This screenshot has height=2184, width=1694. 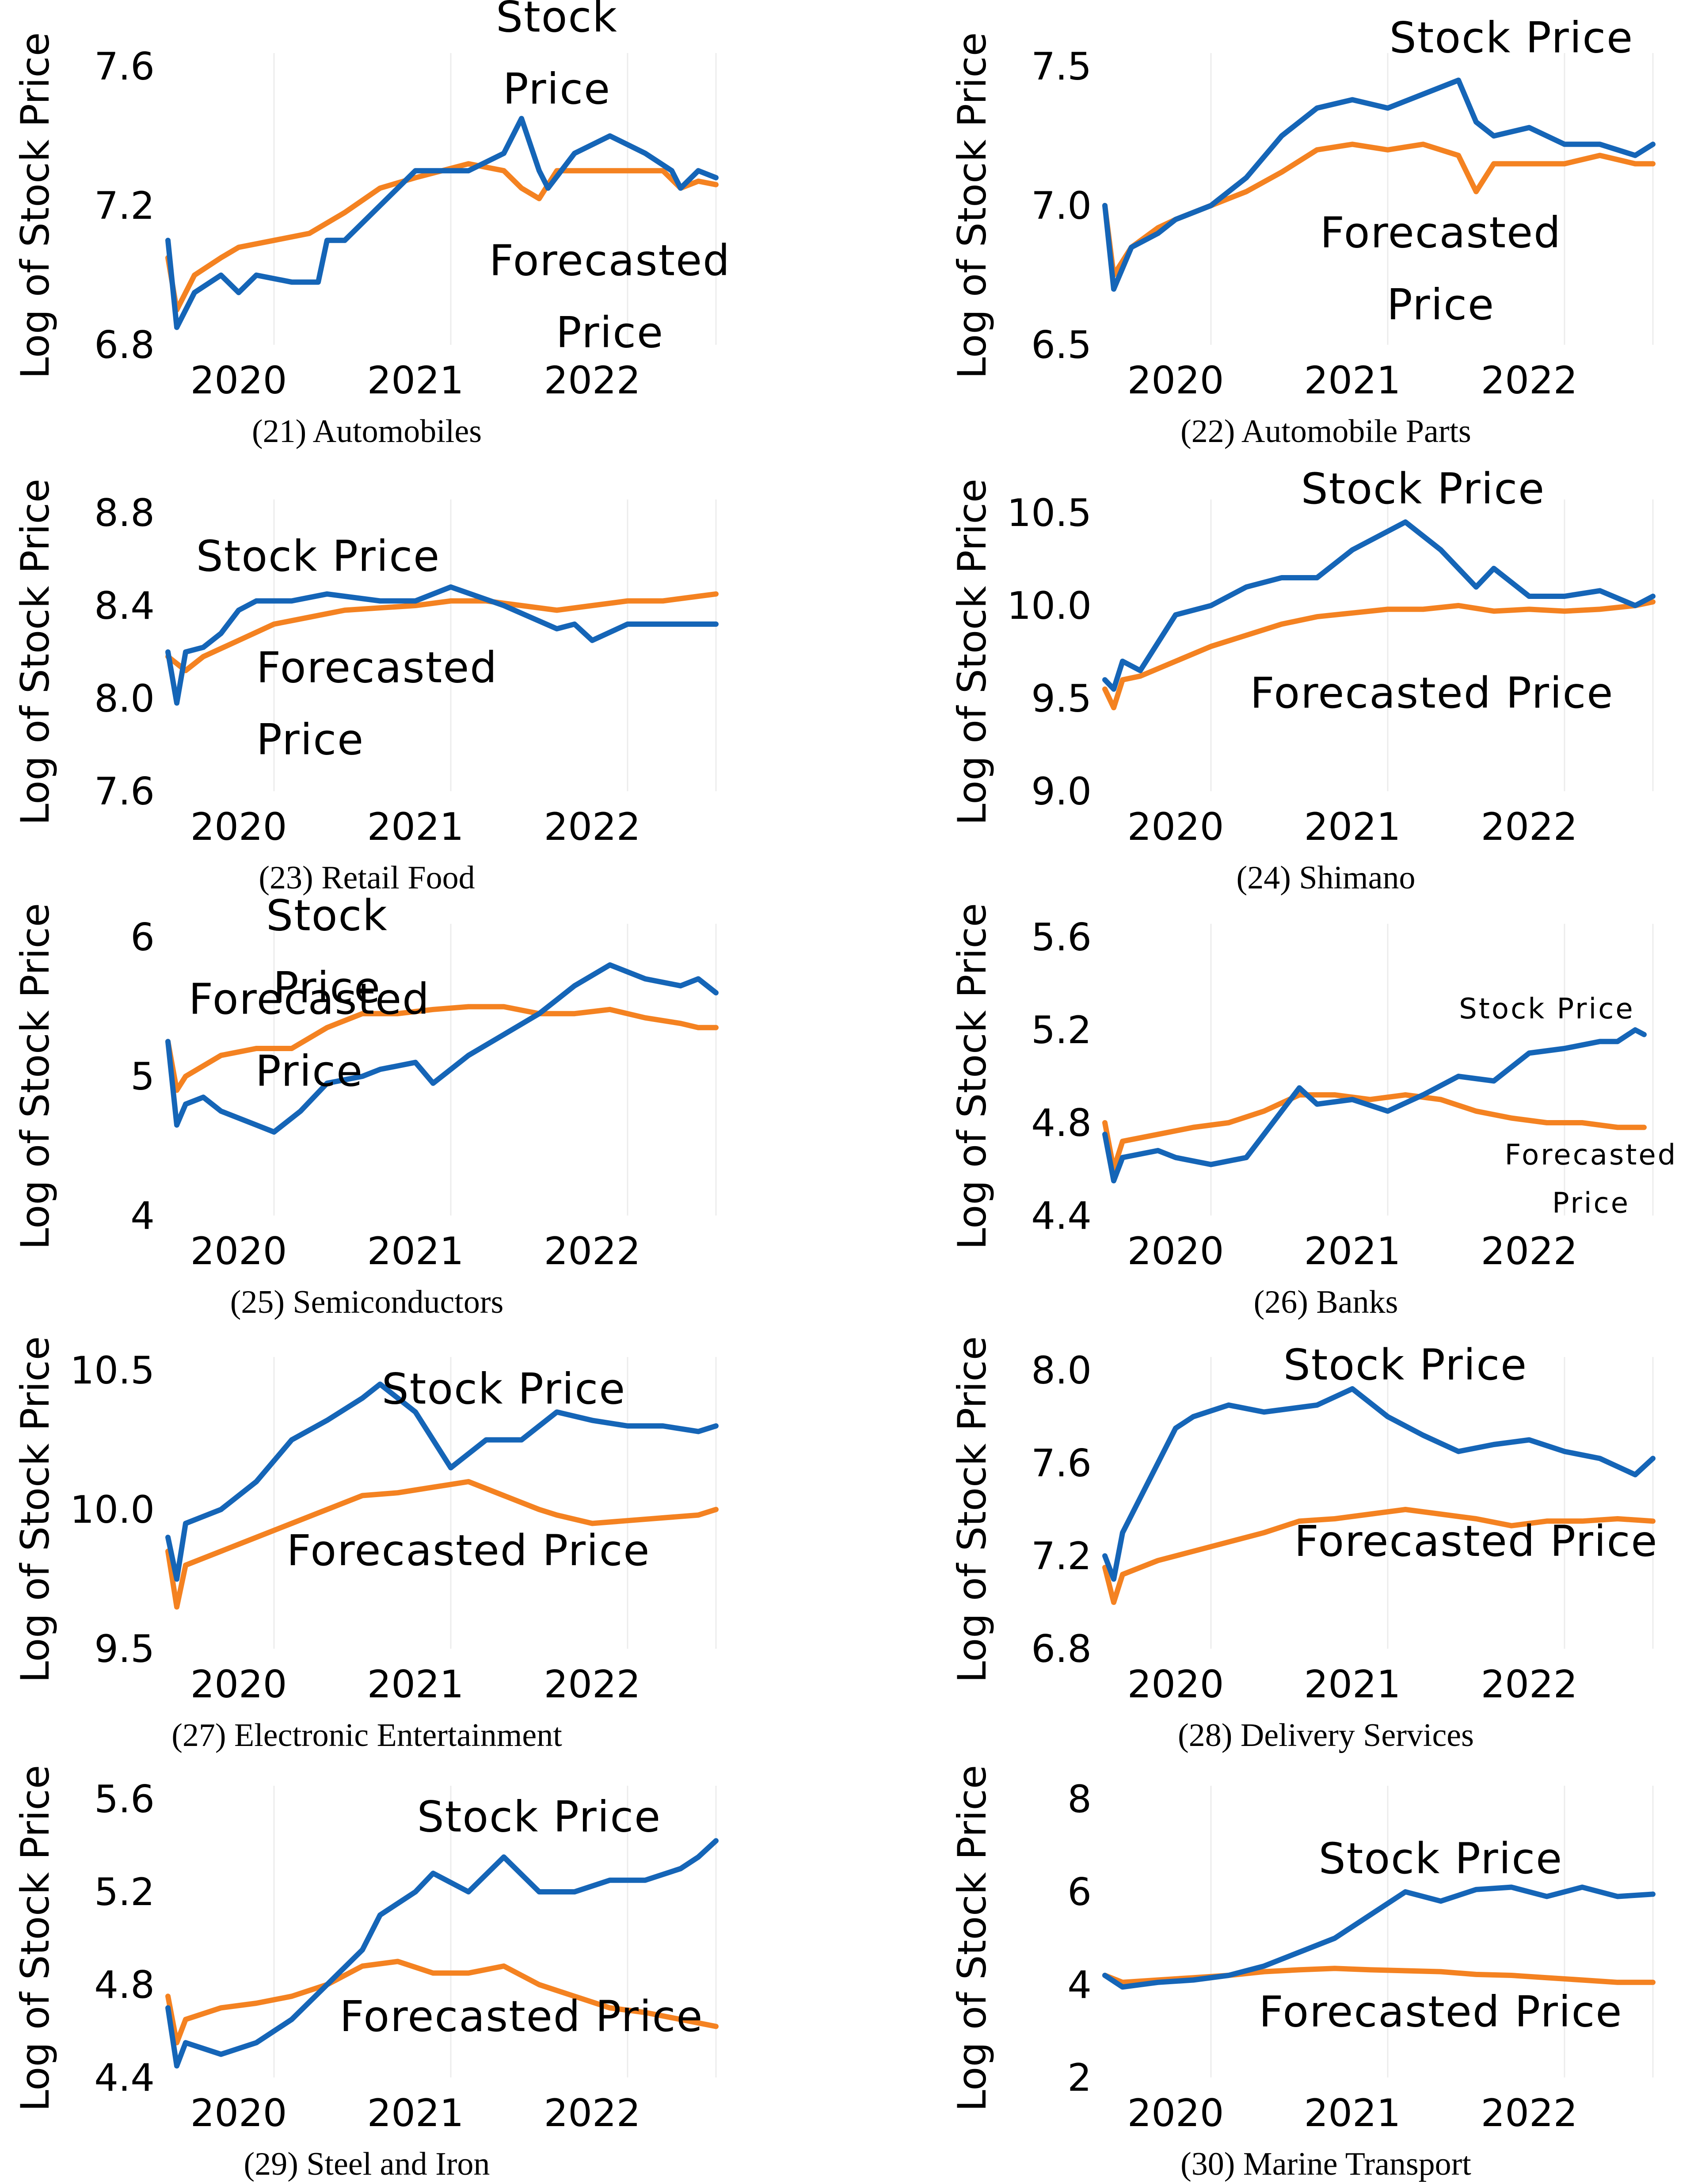 What do you see at coordinates (1061, 67) in the screenshot?
I see `y-tick-label: 7.5` at bounding box center [1061, 67].